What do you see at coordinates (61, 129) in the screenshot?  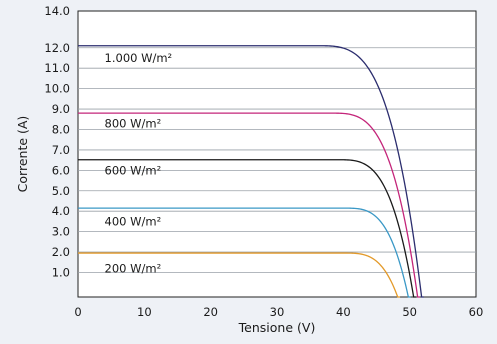 I see `y-tick-label: 8.0` at bounding box center [61, 129].